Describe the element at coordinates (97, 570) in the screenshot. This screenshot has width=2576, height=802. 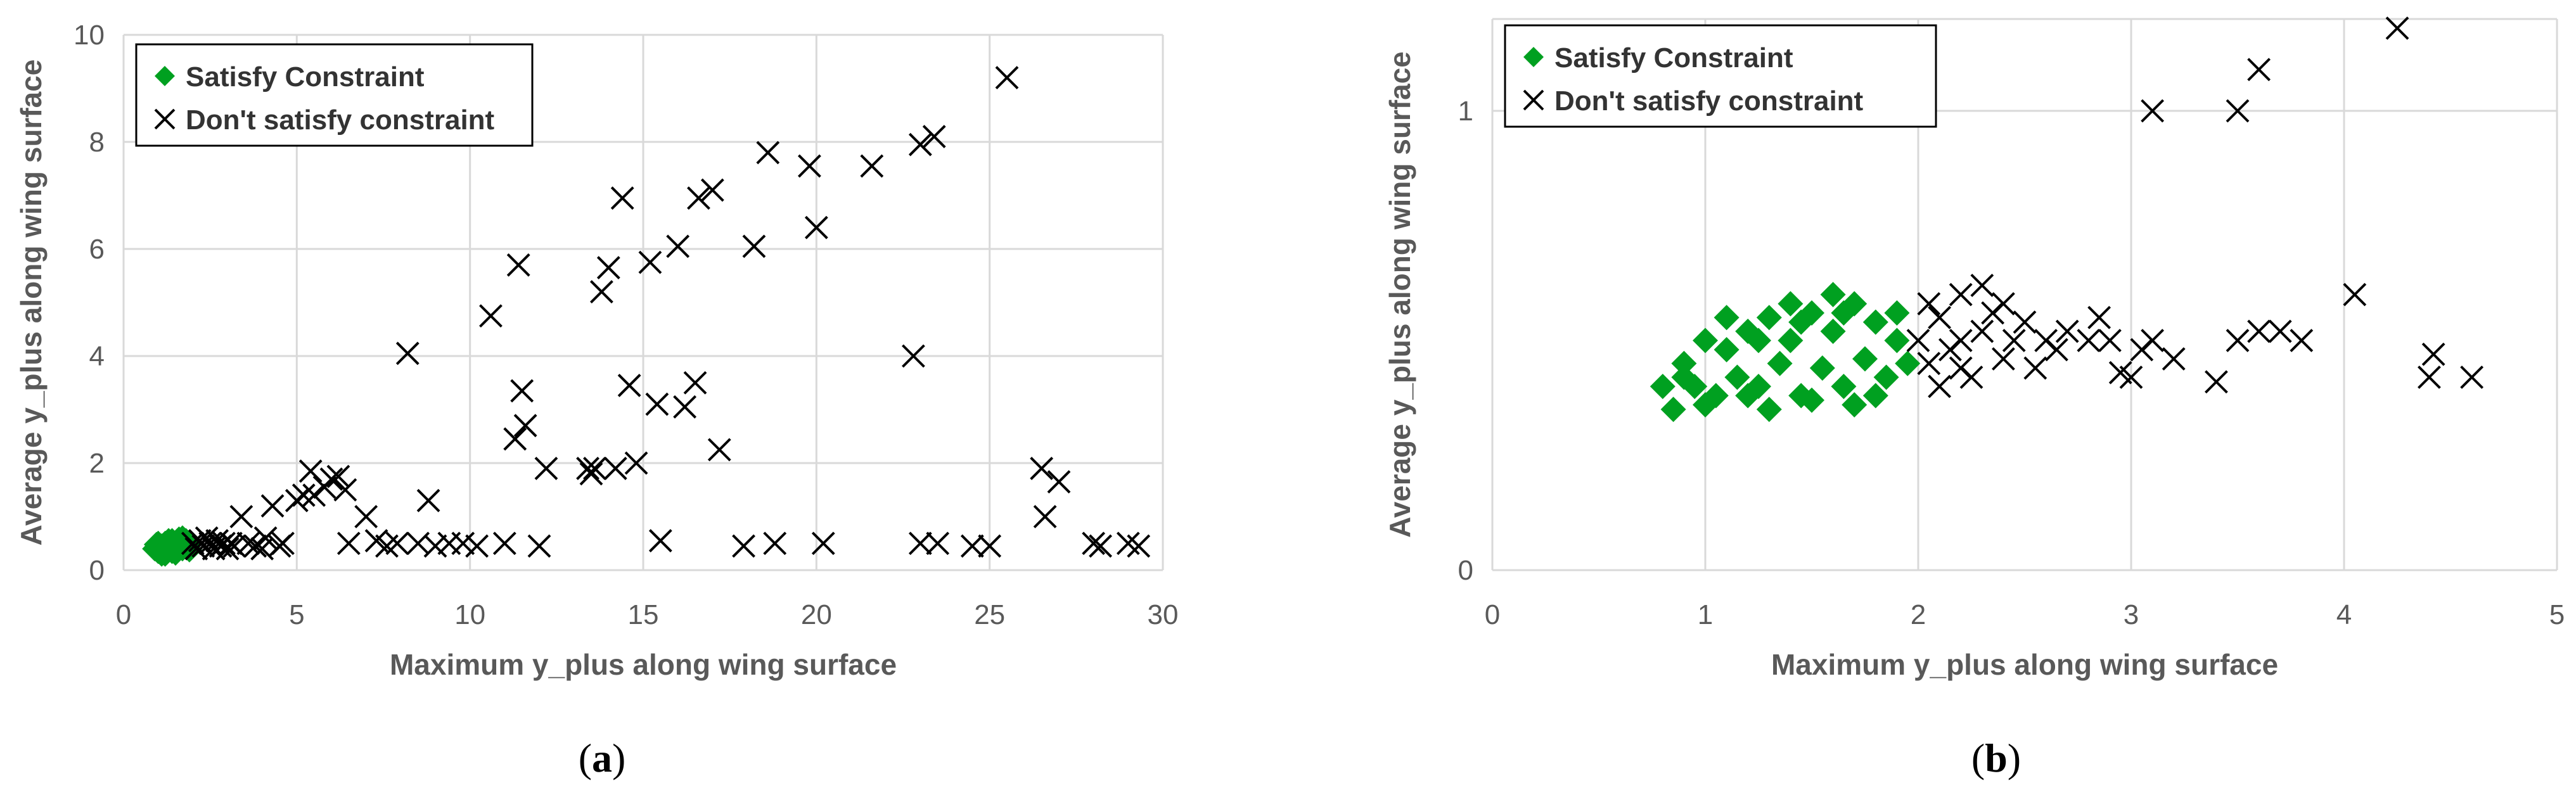
I see `chart-a-ytick-label: 0` at that location.